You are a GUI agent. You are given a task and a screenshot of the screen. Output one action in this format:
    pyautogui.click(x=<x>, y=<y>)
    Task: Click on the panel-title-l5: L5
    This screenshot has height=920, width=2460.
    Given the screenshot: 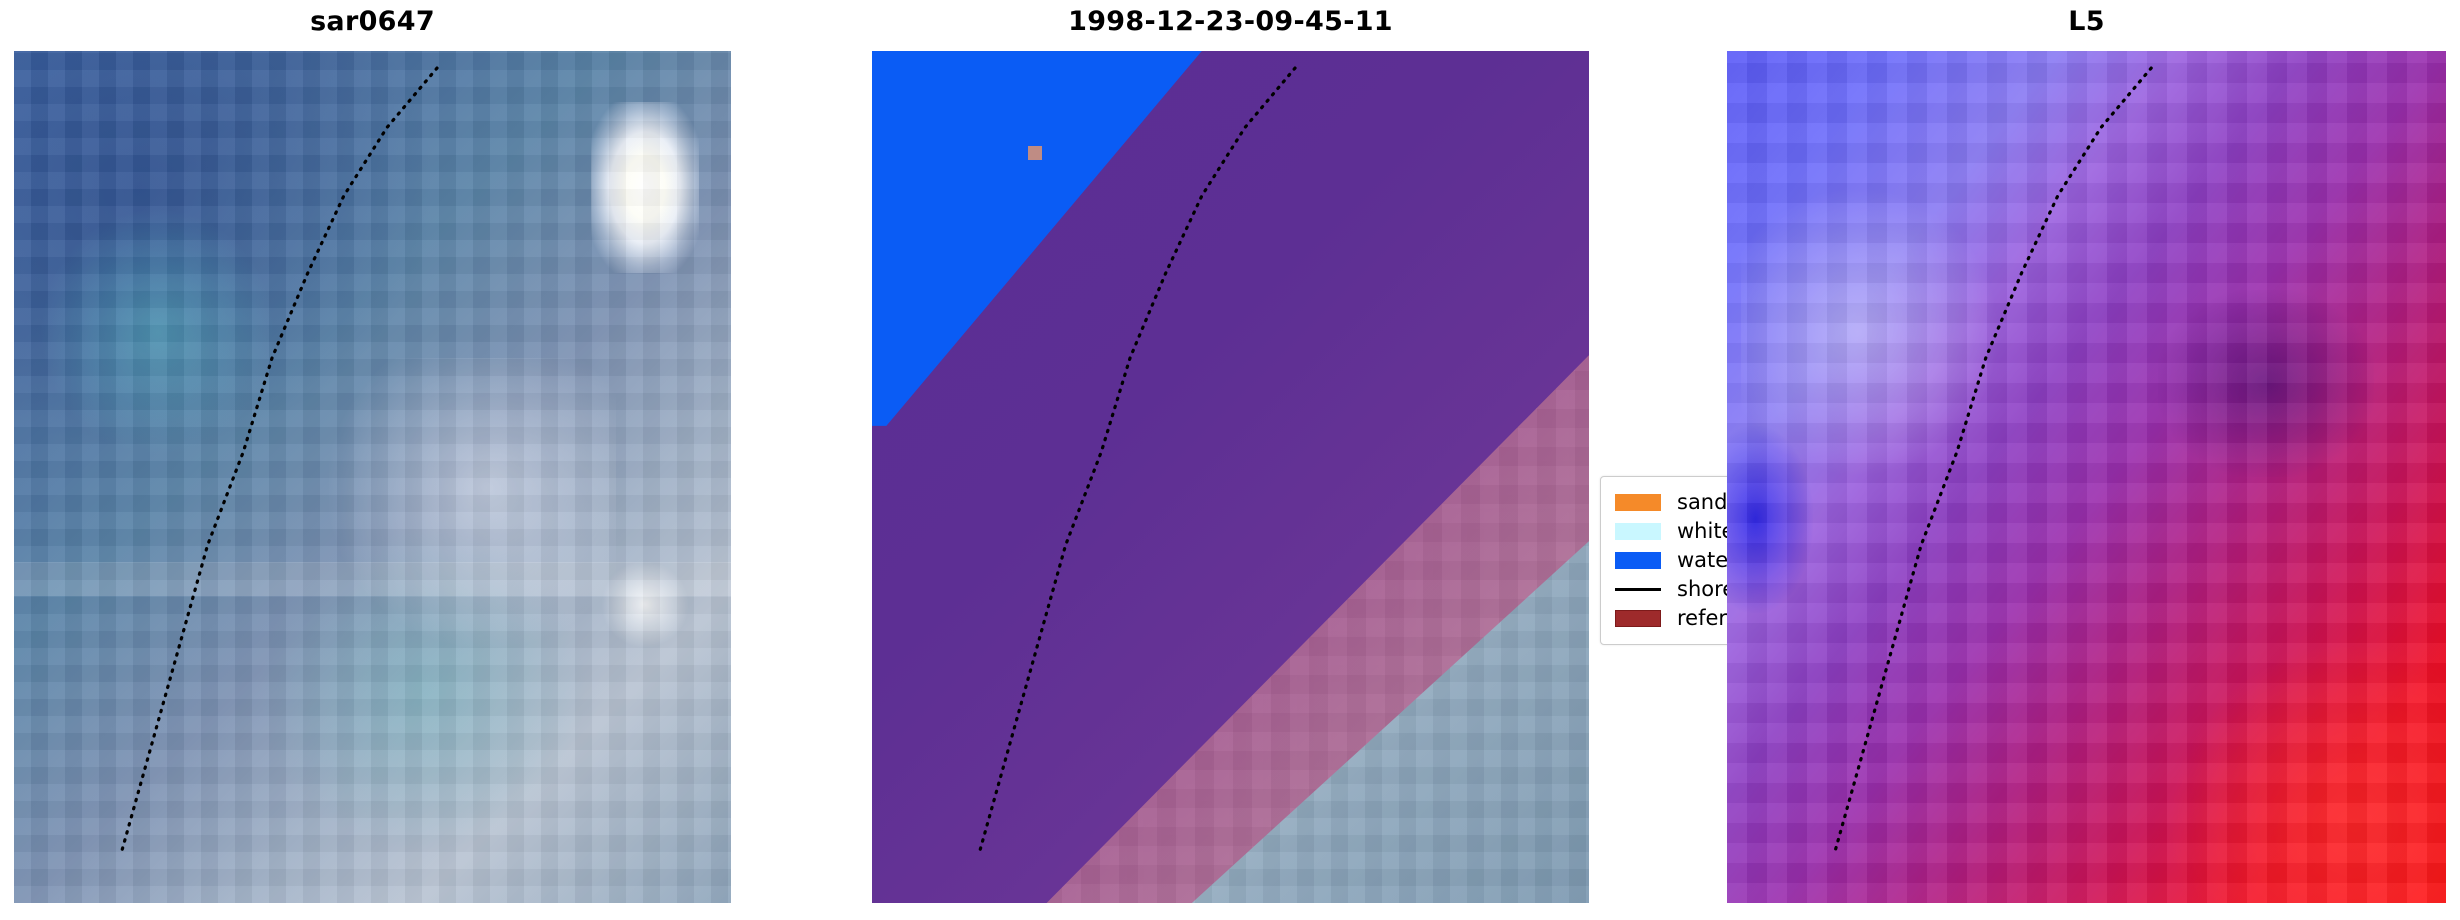 What is the action you would take?
    pyautogui.click(x=2086, y=21)
    